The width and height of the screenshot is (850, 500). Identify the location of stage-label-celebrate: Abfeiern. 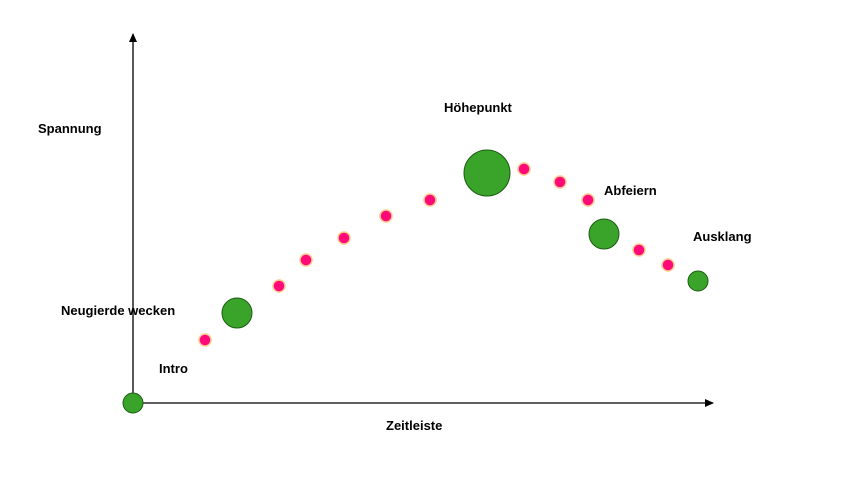
(630, 190).